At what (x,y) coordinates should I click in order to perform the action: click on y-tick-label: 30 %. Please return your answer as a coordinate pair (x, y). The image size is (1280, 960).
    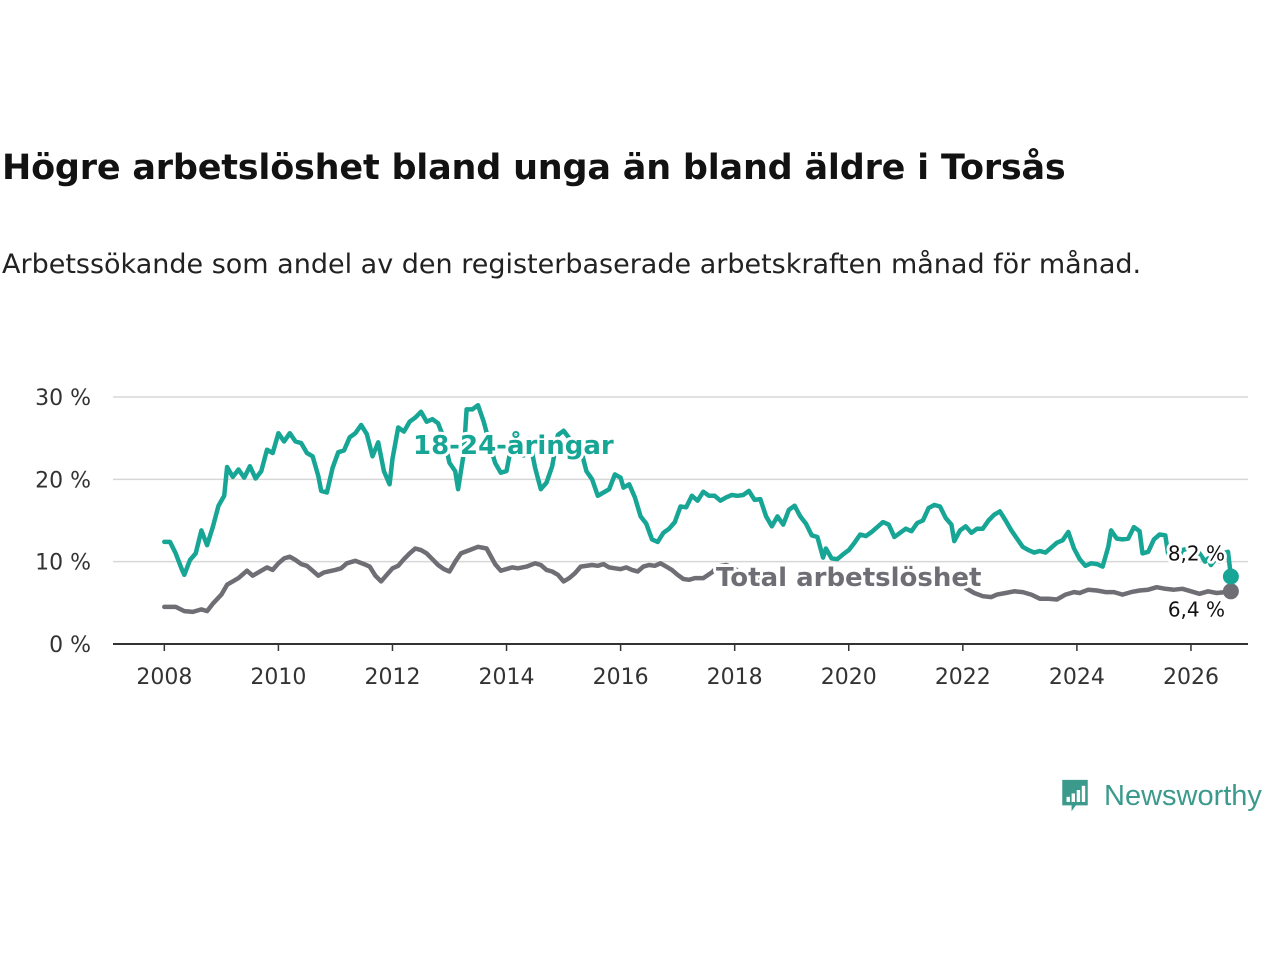
    Looking at the image, I should click on (63, 398).